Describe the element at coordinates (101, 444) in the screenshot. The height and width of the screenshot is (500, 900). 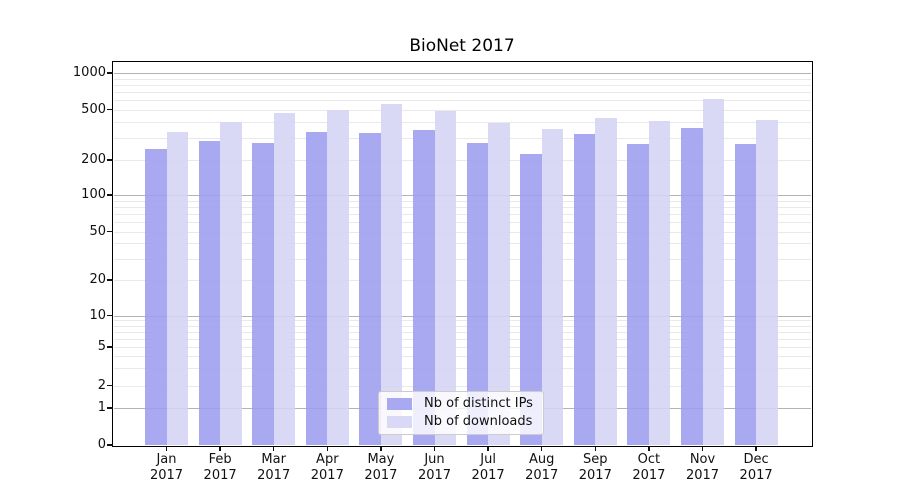
I see `y-tick-label: 0` at that location.